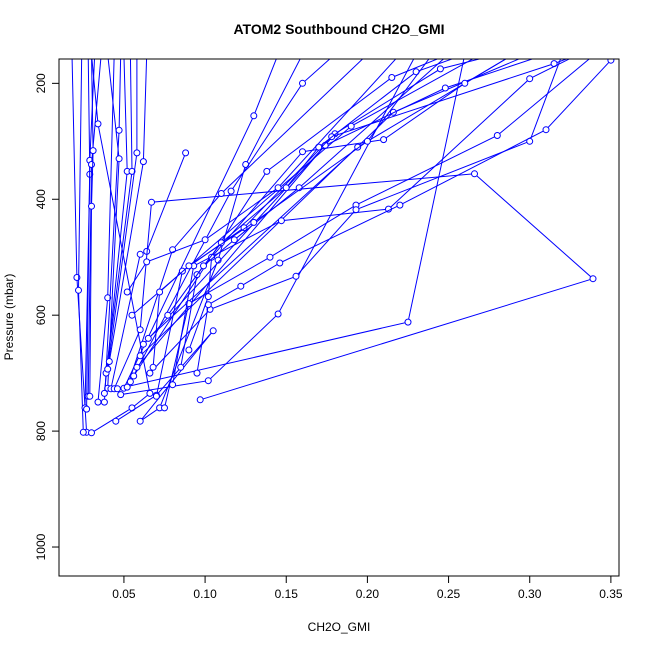  I want to click on series-line, so click(148, 270).